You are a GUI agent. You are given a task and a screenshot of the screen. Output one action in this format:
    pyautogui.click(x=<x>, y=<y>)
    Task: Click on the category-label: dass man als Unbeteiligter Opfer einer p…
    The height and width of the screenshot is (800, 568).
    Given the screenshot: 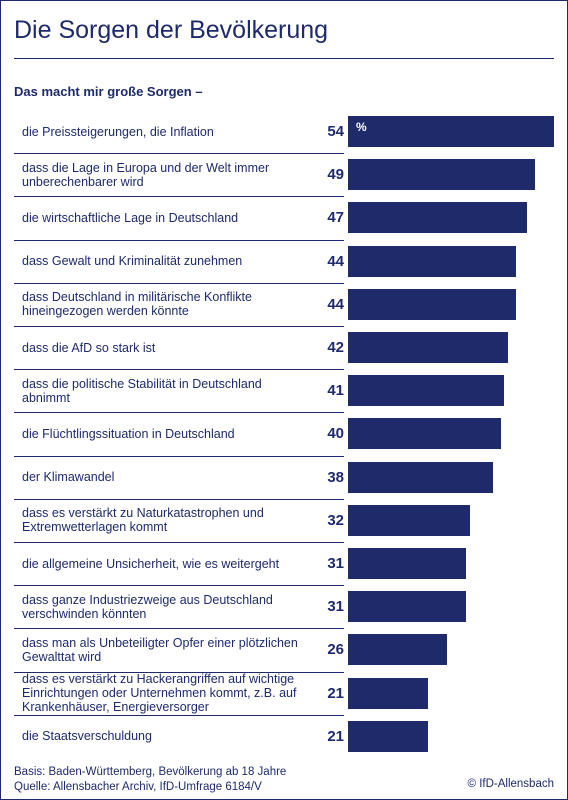 What is the action you would take?
    pyautogui.click(x=160, y=649)
    